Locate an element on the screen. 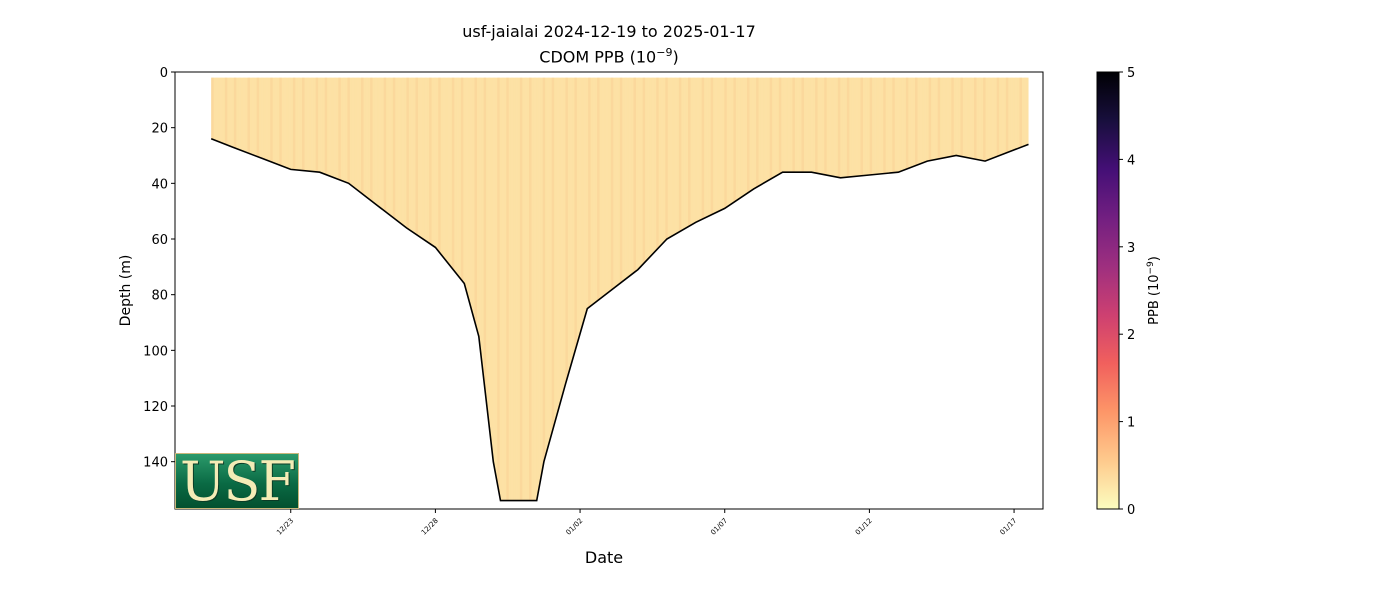 The height and width of the screenshot is (600, 1400). x-axis-label: Date is located at coordinates (604, 557).